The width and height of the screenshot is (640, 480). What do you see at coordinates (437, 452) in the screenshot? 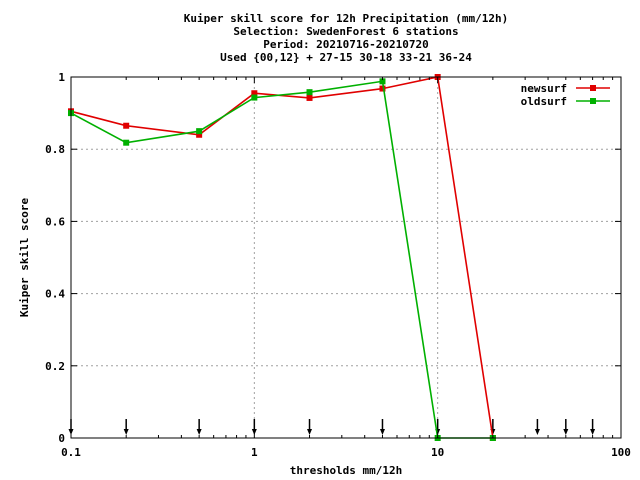
I see `x-tick-label: 10` at bounding box center [437, 452].